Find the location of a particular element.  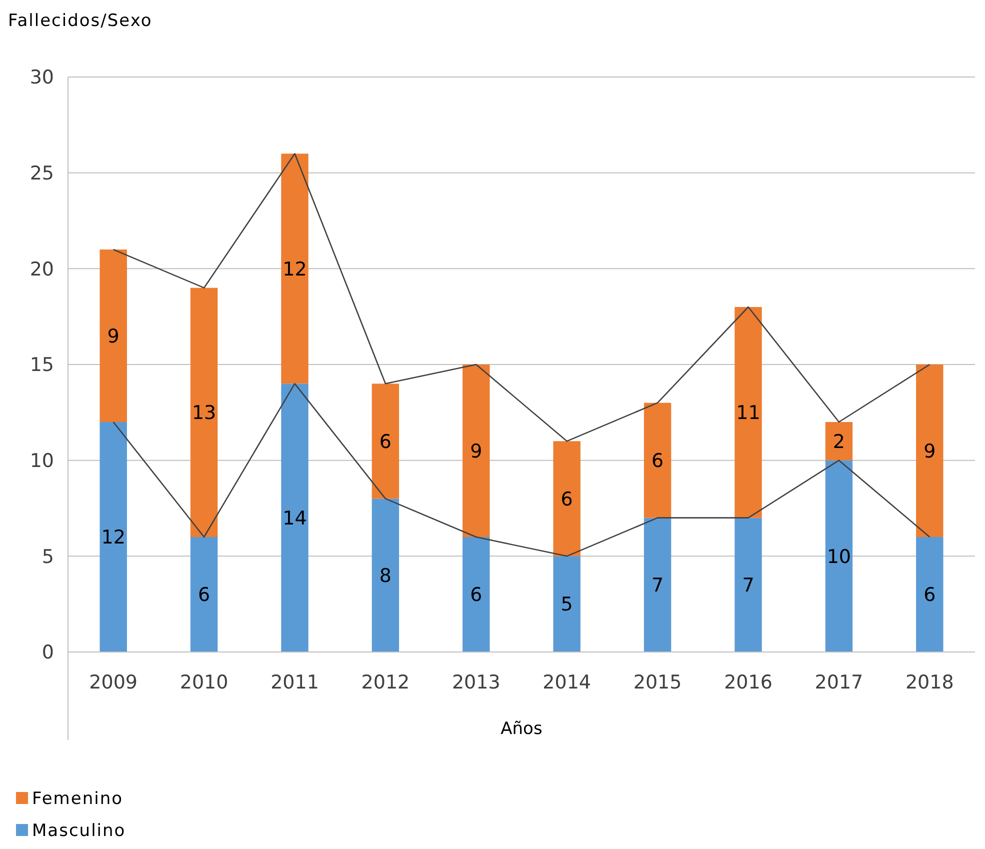

y-tick-label: 10 is located at coordinates (42, 461).